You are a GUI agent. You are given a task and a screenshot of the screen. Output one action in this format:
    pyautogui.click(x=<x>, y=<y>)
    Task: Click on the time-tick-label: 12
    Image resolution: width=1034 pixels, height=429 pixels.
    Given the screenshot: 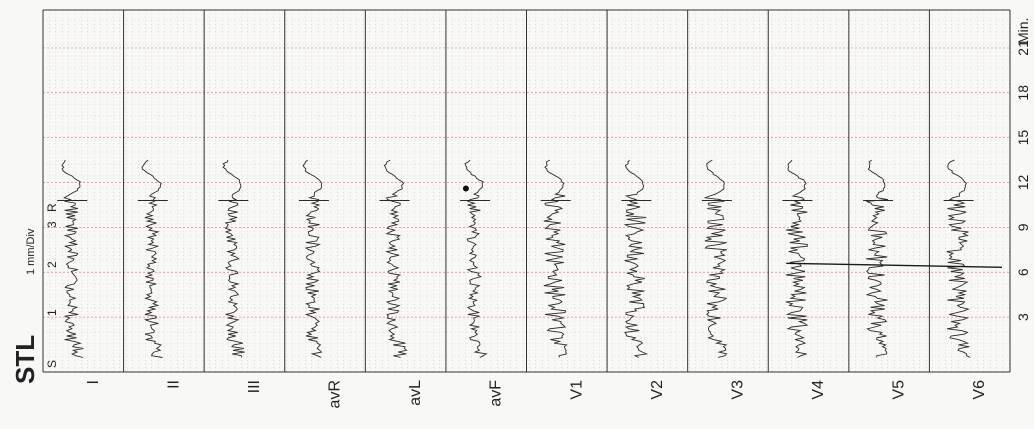 What is the action you would take?
    pyautogui.click(x=1023, y=183)
    